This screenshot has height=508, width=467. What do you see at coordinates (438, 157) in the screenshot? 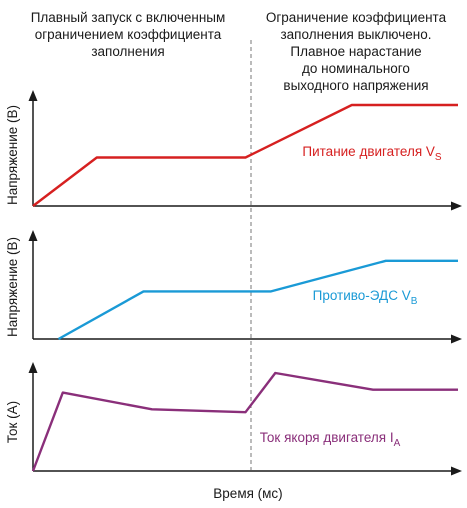
I see `series-label-subscript: S` at bounding box center [438, 157].